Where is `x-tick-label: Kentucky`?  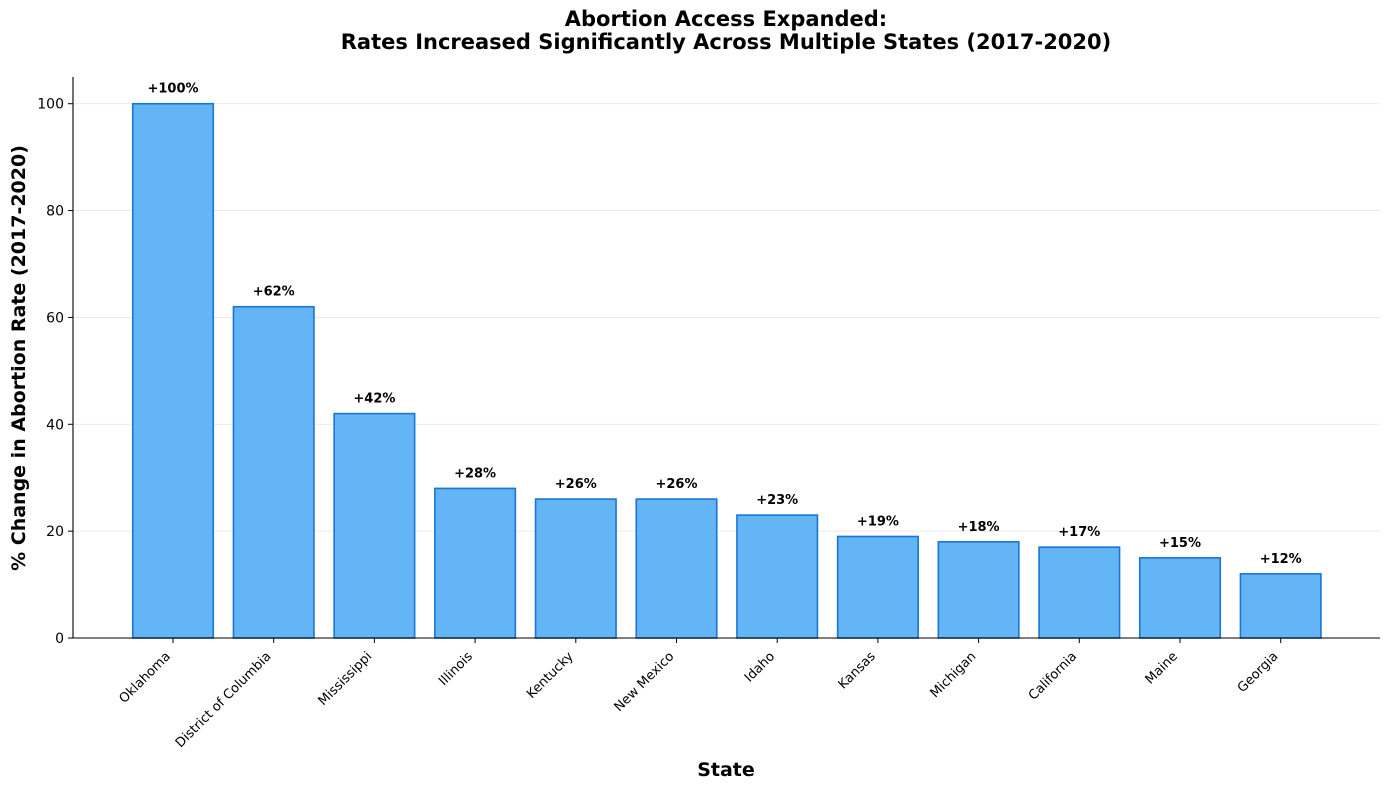 x-tick-label: Kentucky is located at coordinates (550, 675).